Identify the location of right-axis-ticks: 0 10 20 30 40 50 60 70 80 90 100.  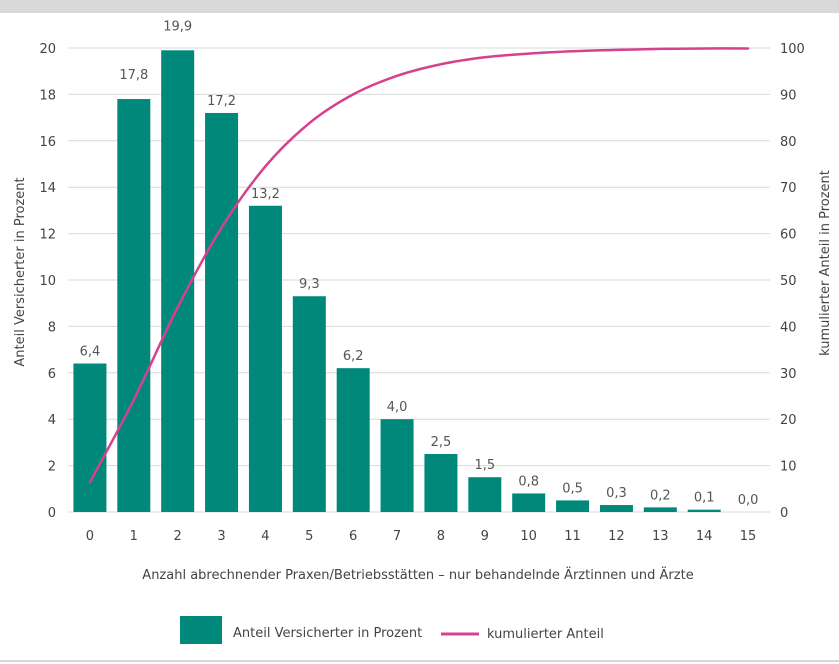
(792, 281).